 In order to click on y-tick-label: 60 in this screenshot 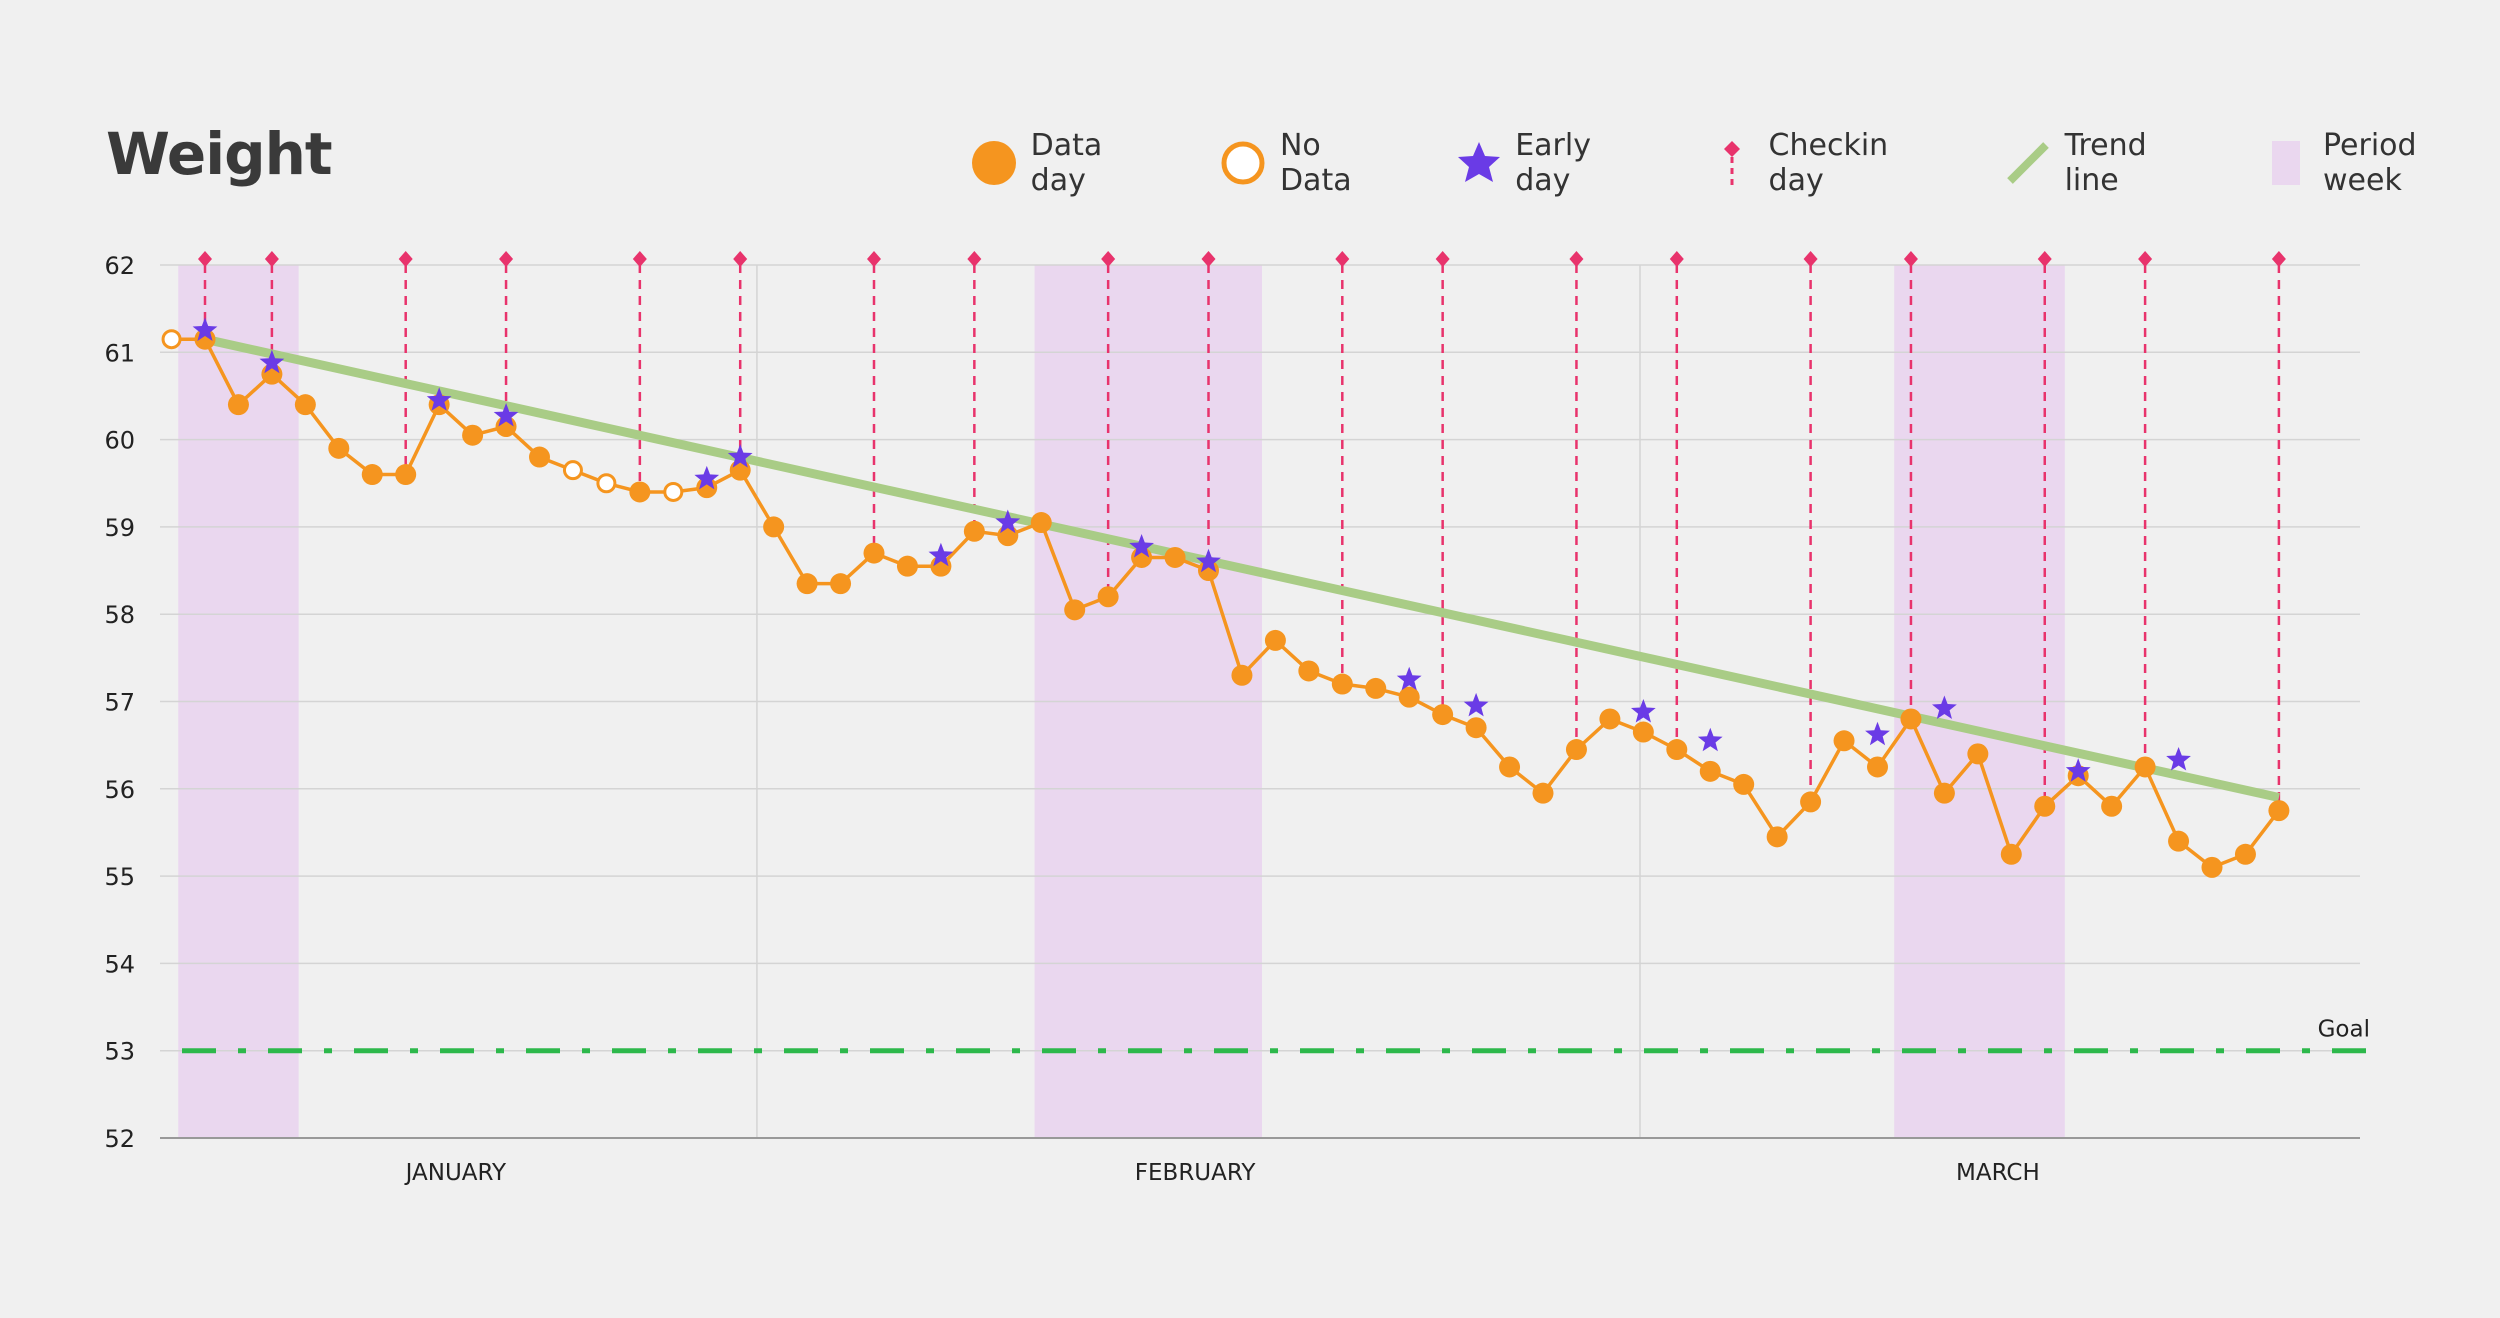, I will do `click(119, 441)`.